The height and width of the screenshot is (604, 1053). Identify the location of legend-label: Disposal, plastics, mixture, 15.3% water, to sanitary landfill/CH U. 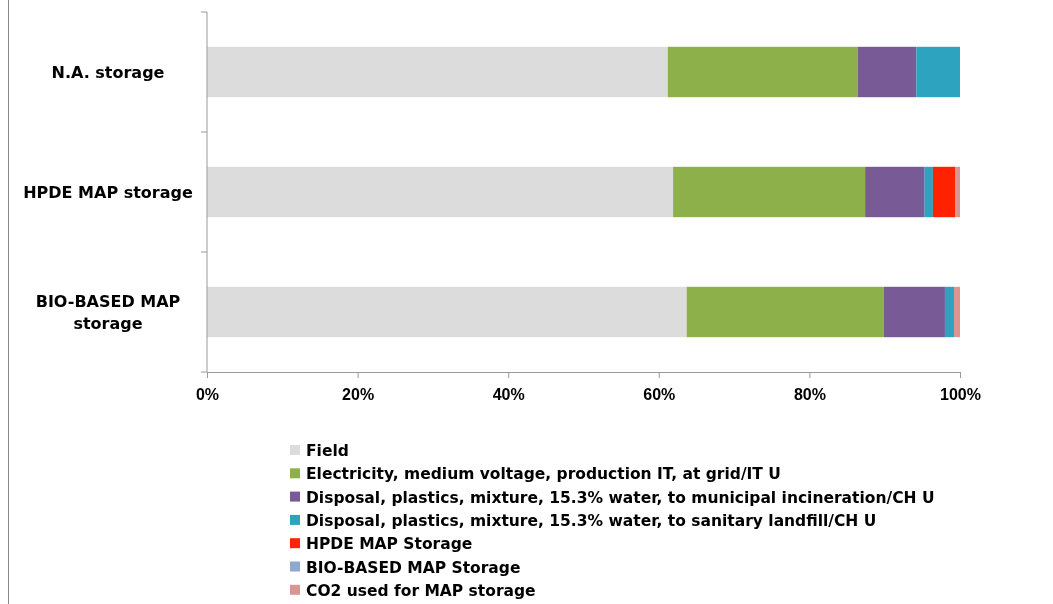
(591, 520).